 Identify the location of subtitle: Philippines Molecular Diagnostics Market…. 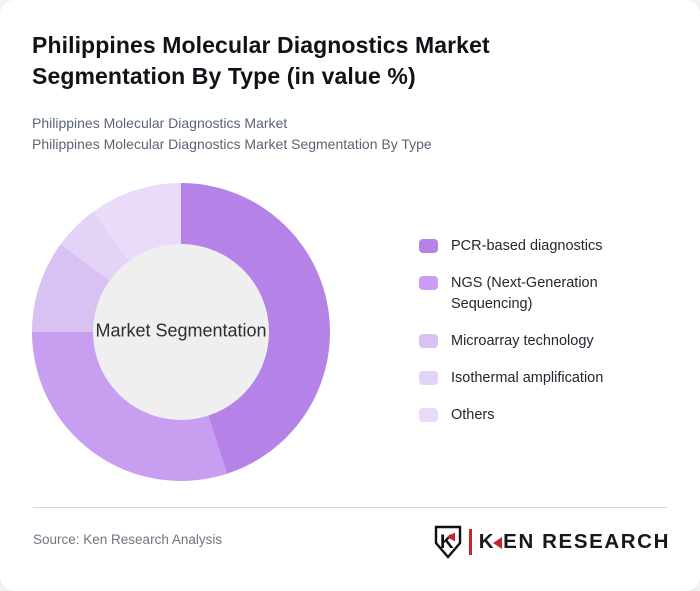
(232, 134).